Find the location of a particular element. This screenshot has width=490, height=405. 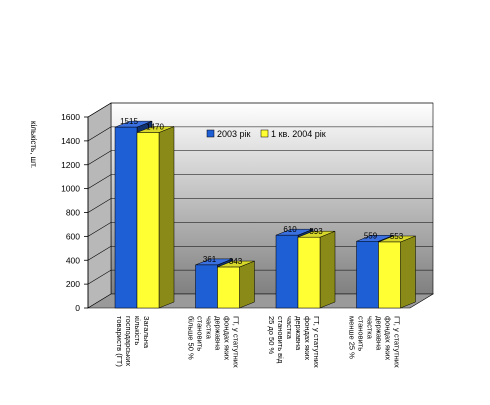

data-label: 610 is located at coordinates (290, 229).